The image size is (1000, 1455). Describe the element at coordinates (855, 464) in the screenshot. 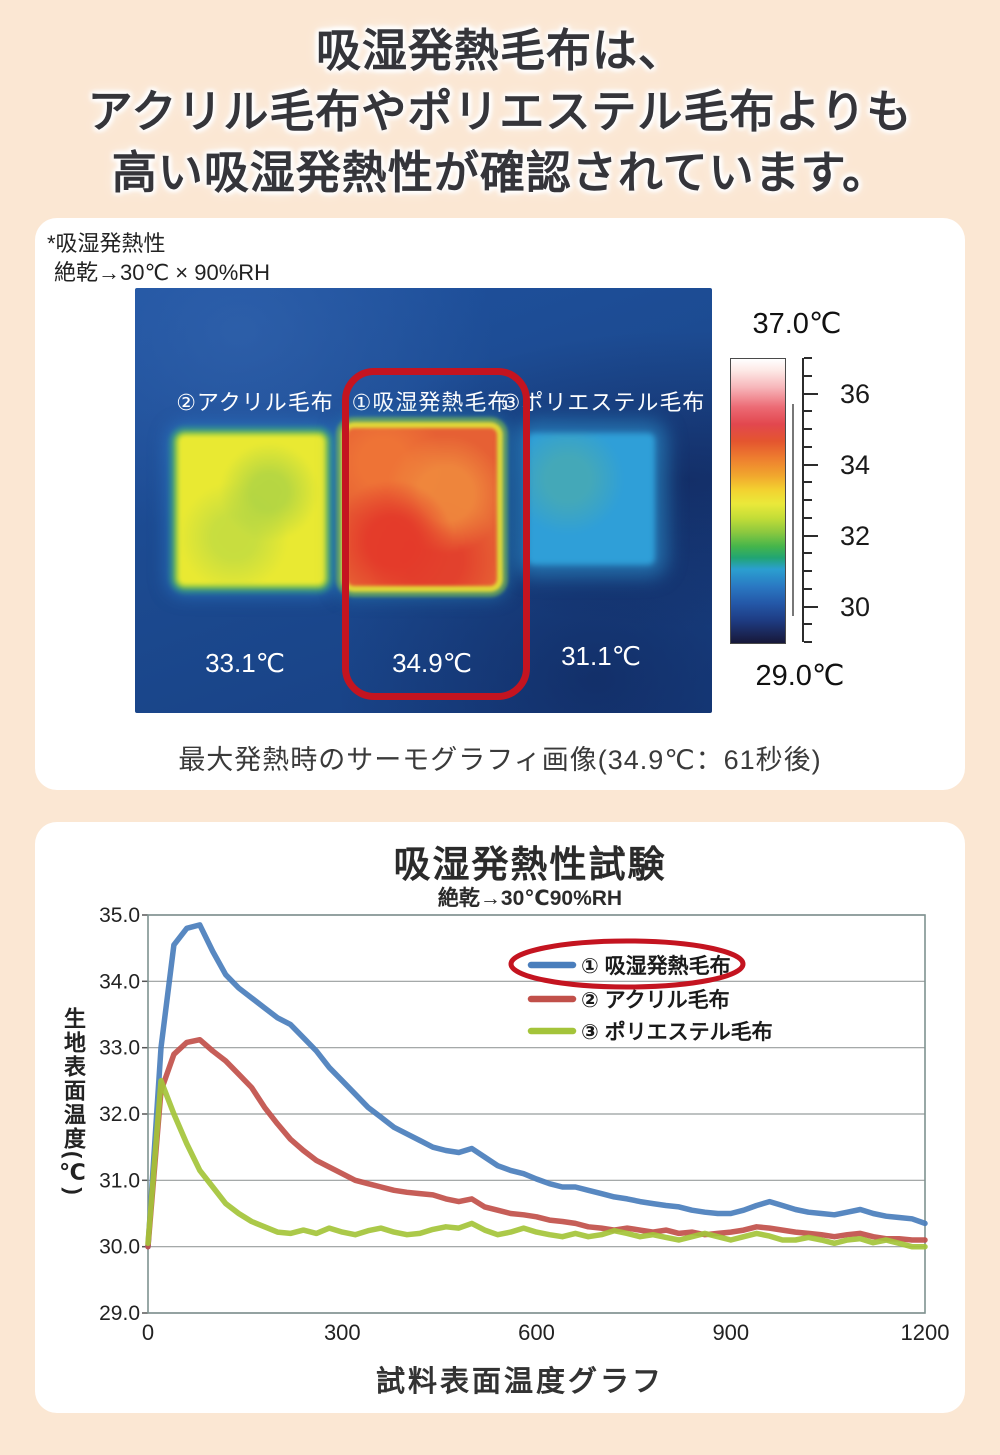

I see `scale-tick-label: 34` at that location.